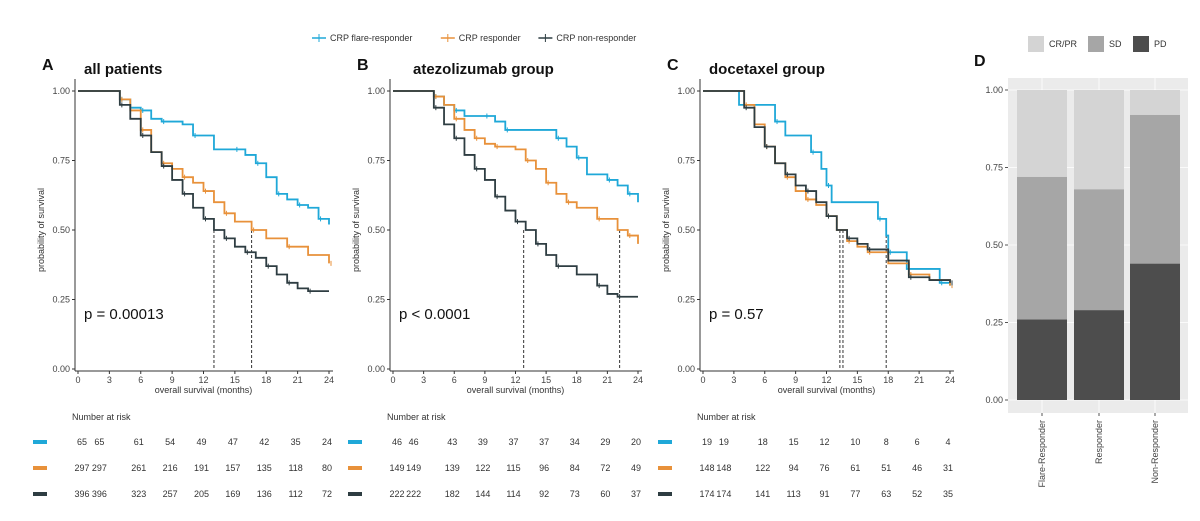 The image size is (1200, 521). I want to click on risk-count: 135, so click(264, 468).